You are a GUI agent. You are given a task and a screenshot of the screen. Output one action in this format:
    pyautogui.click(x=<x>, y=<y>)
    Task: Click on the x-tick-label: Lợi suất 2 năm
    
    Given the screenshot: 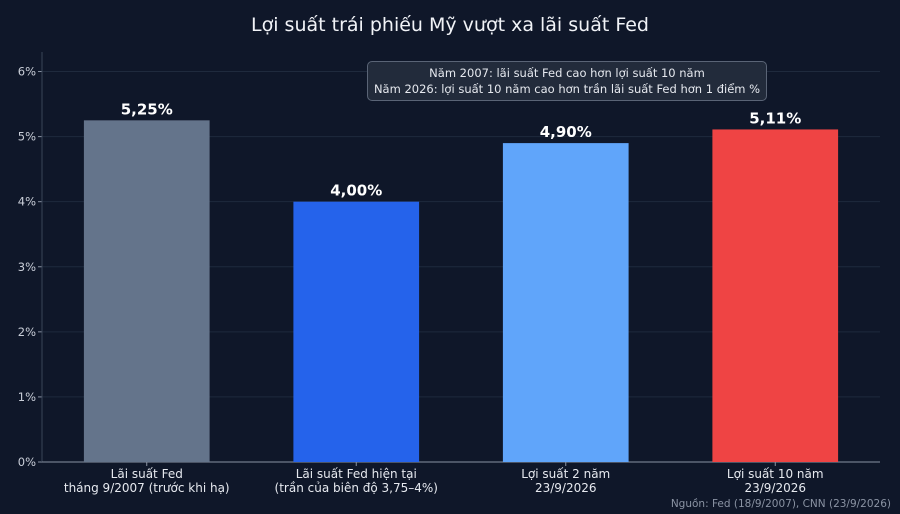 What is the action you would take?
    pyautogui.click(x=565, y=474)
    